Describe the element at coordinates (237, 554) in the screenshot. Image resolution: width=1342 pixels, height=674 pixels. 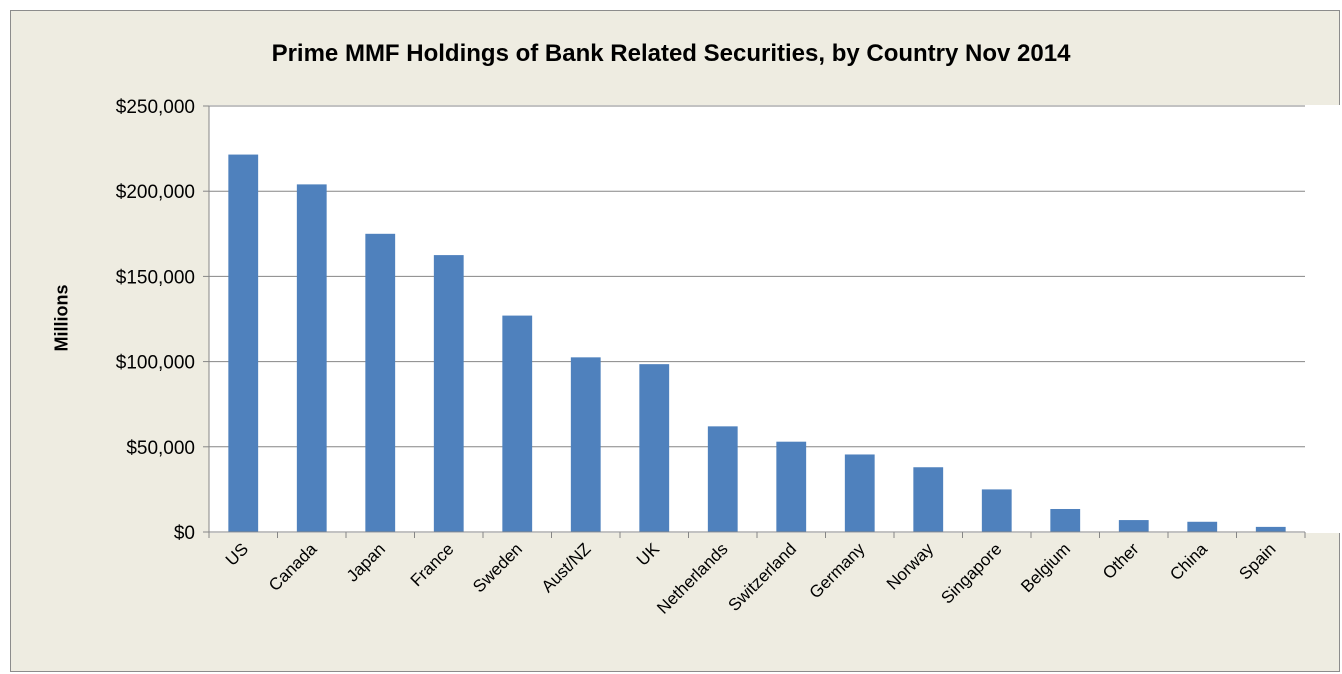
I see `x-tick-label: US` at that location.